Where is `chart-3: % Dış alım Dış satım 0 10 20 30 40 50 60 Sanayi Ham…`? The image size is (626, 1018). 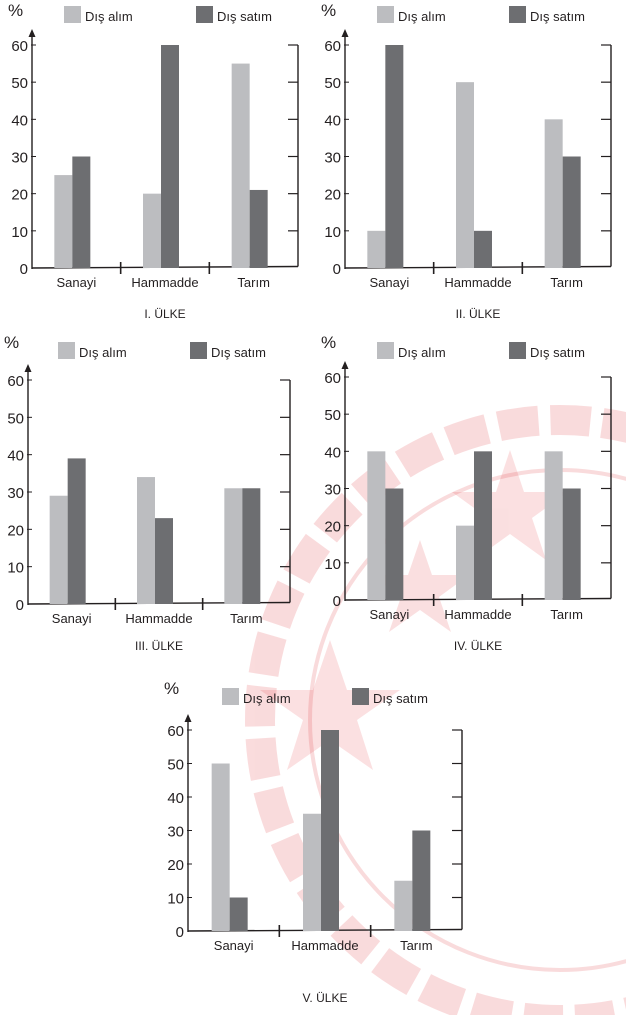
chart-3: % Dış alım Dış satım 0 10 20 30 40 50 60 Sanayi Ham… is located at coordinates (147, 493).